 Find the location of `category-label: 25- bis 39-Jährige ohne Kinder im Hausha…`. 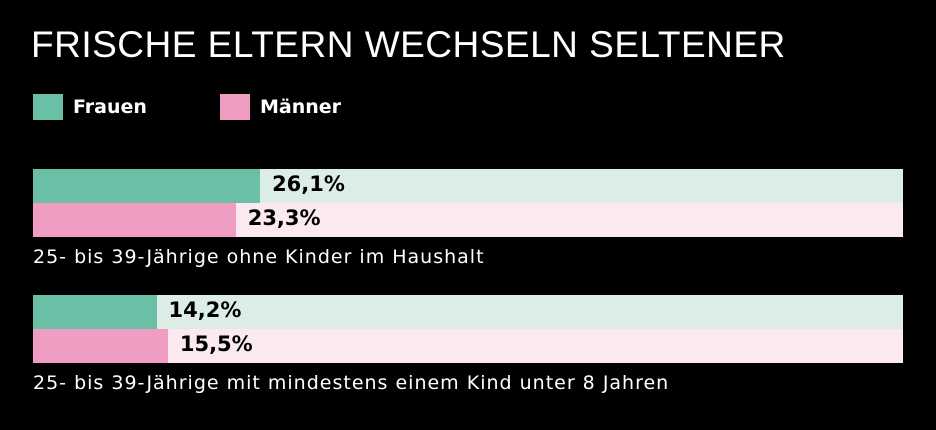

category-label: 25- bis 39-Jährige ohne Kinder im Hausha… is located at coordinates (259, 257).